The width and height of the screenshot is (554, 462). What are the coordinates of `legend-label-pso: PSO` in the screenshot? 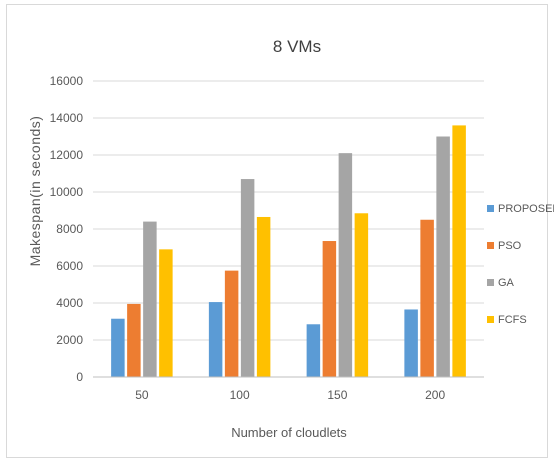 It's located at (510, 246).